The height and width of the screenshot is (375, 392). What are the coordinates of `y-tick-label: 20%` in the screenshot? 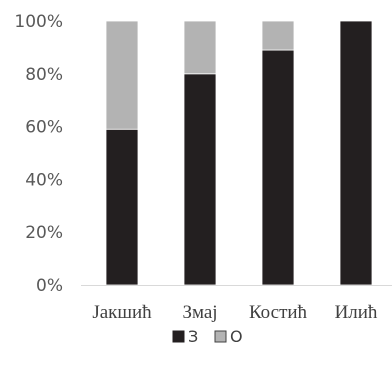 It's located at (44, 233).